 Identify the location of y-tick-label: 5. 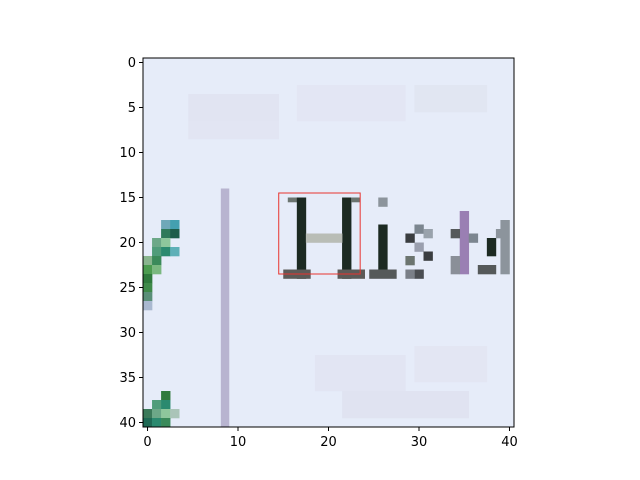
(132, 108).